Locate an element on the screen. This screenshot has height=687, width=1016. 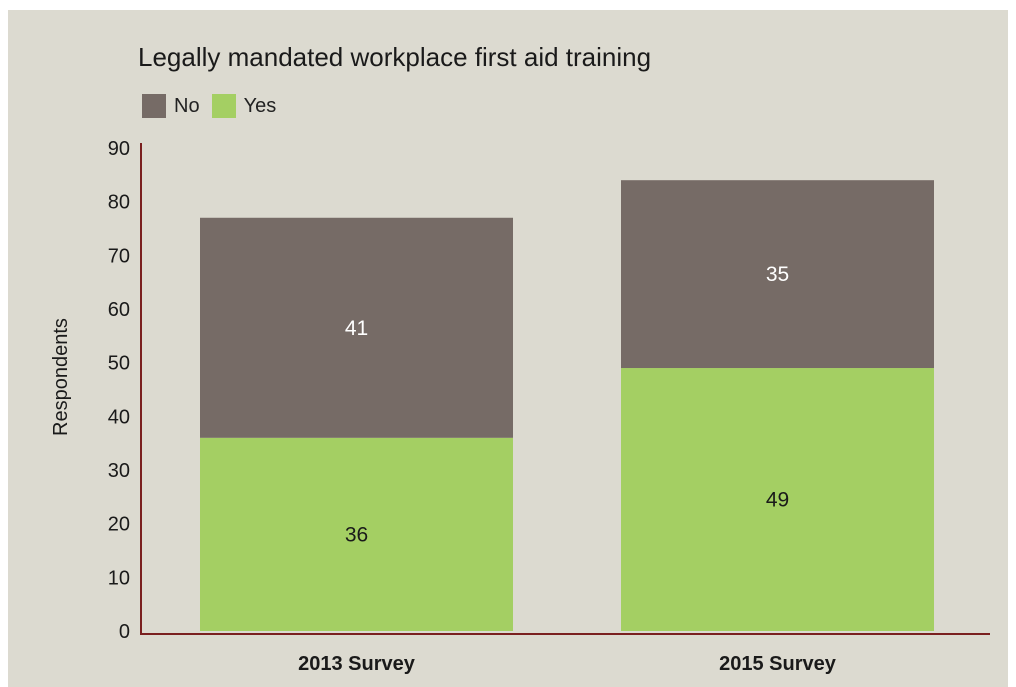
data-label-yes-1: 49 is located at coordinates (777, 500).